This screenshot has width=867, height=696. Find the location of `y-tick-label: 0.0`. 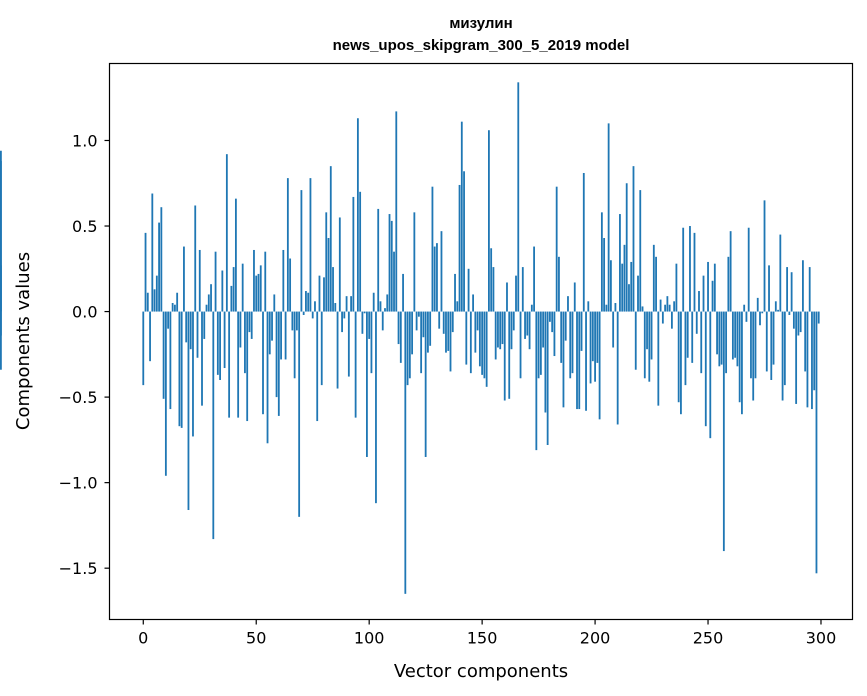

y-tick-label: 0.0 is located at coordinates (84, 312).